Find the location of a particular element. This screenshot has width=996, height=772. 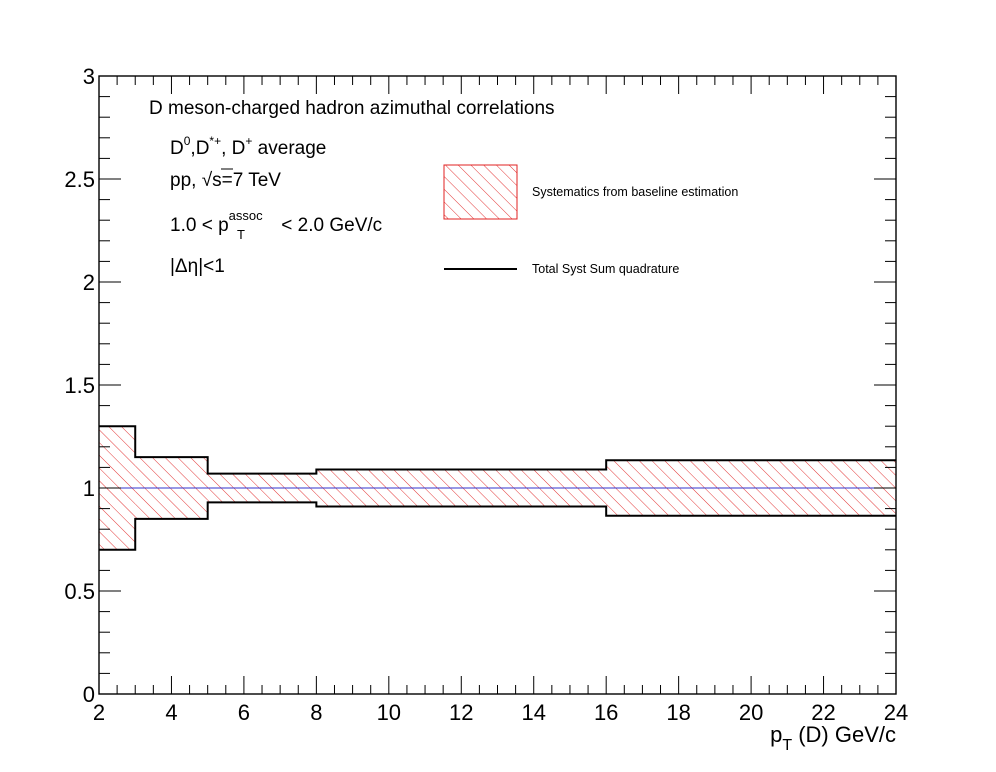

y-tick-label: 0 is located at coordinates (89, 694).